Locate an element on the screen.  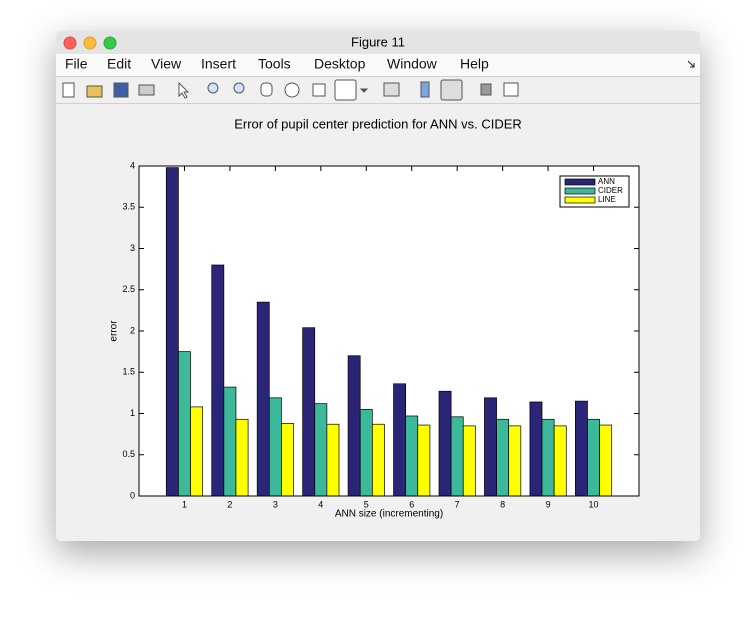
menu-item: View is located at coordinates (166, 64).